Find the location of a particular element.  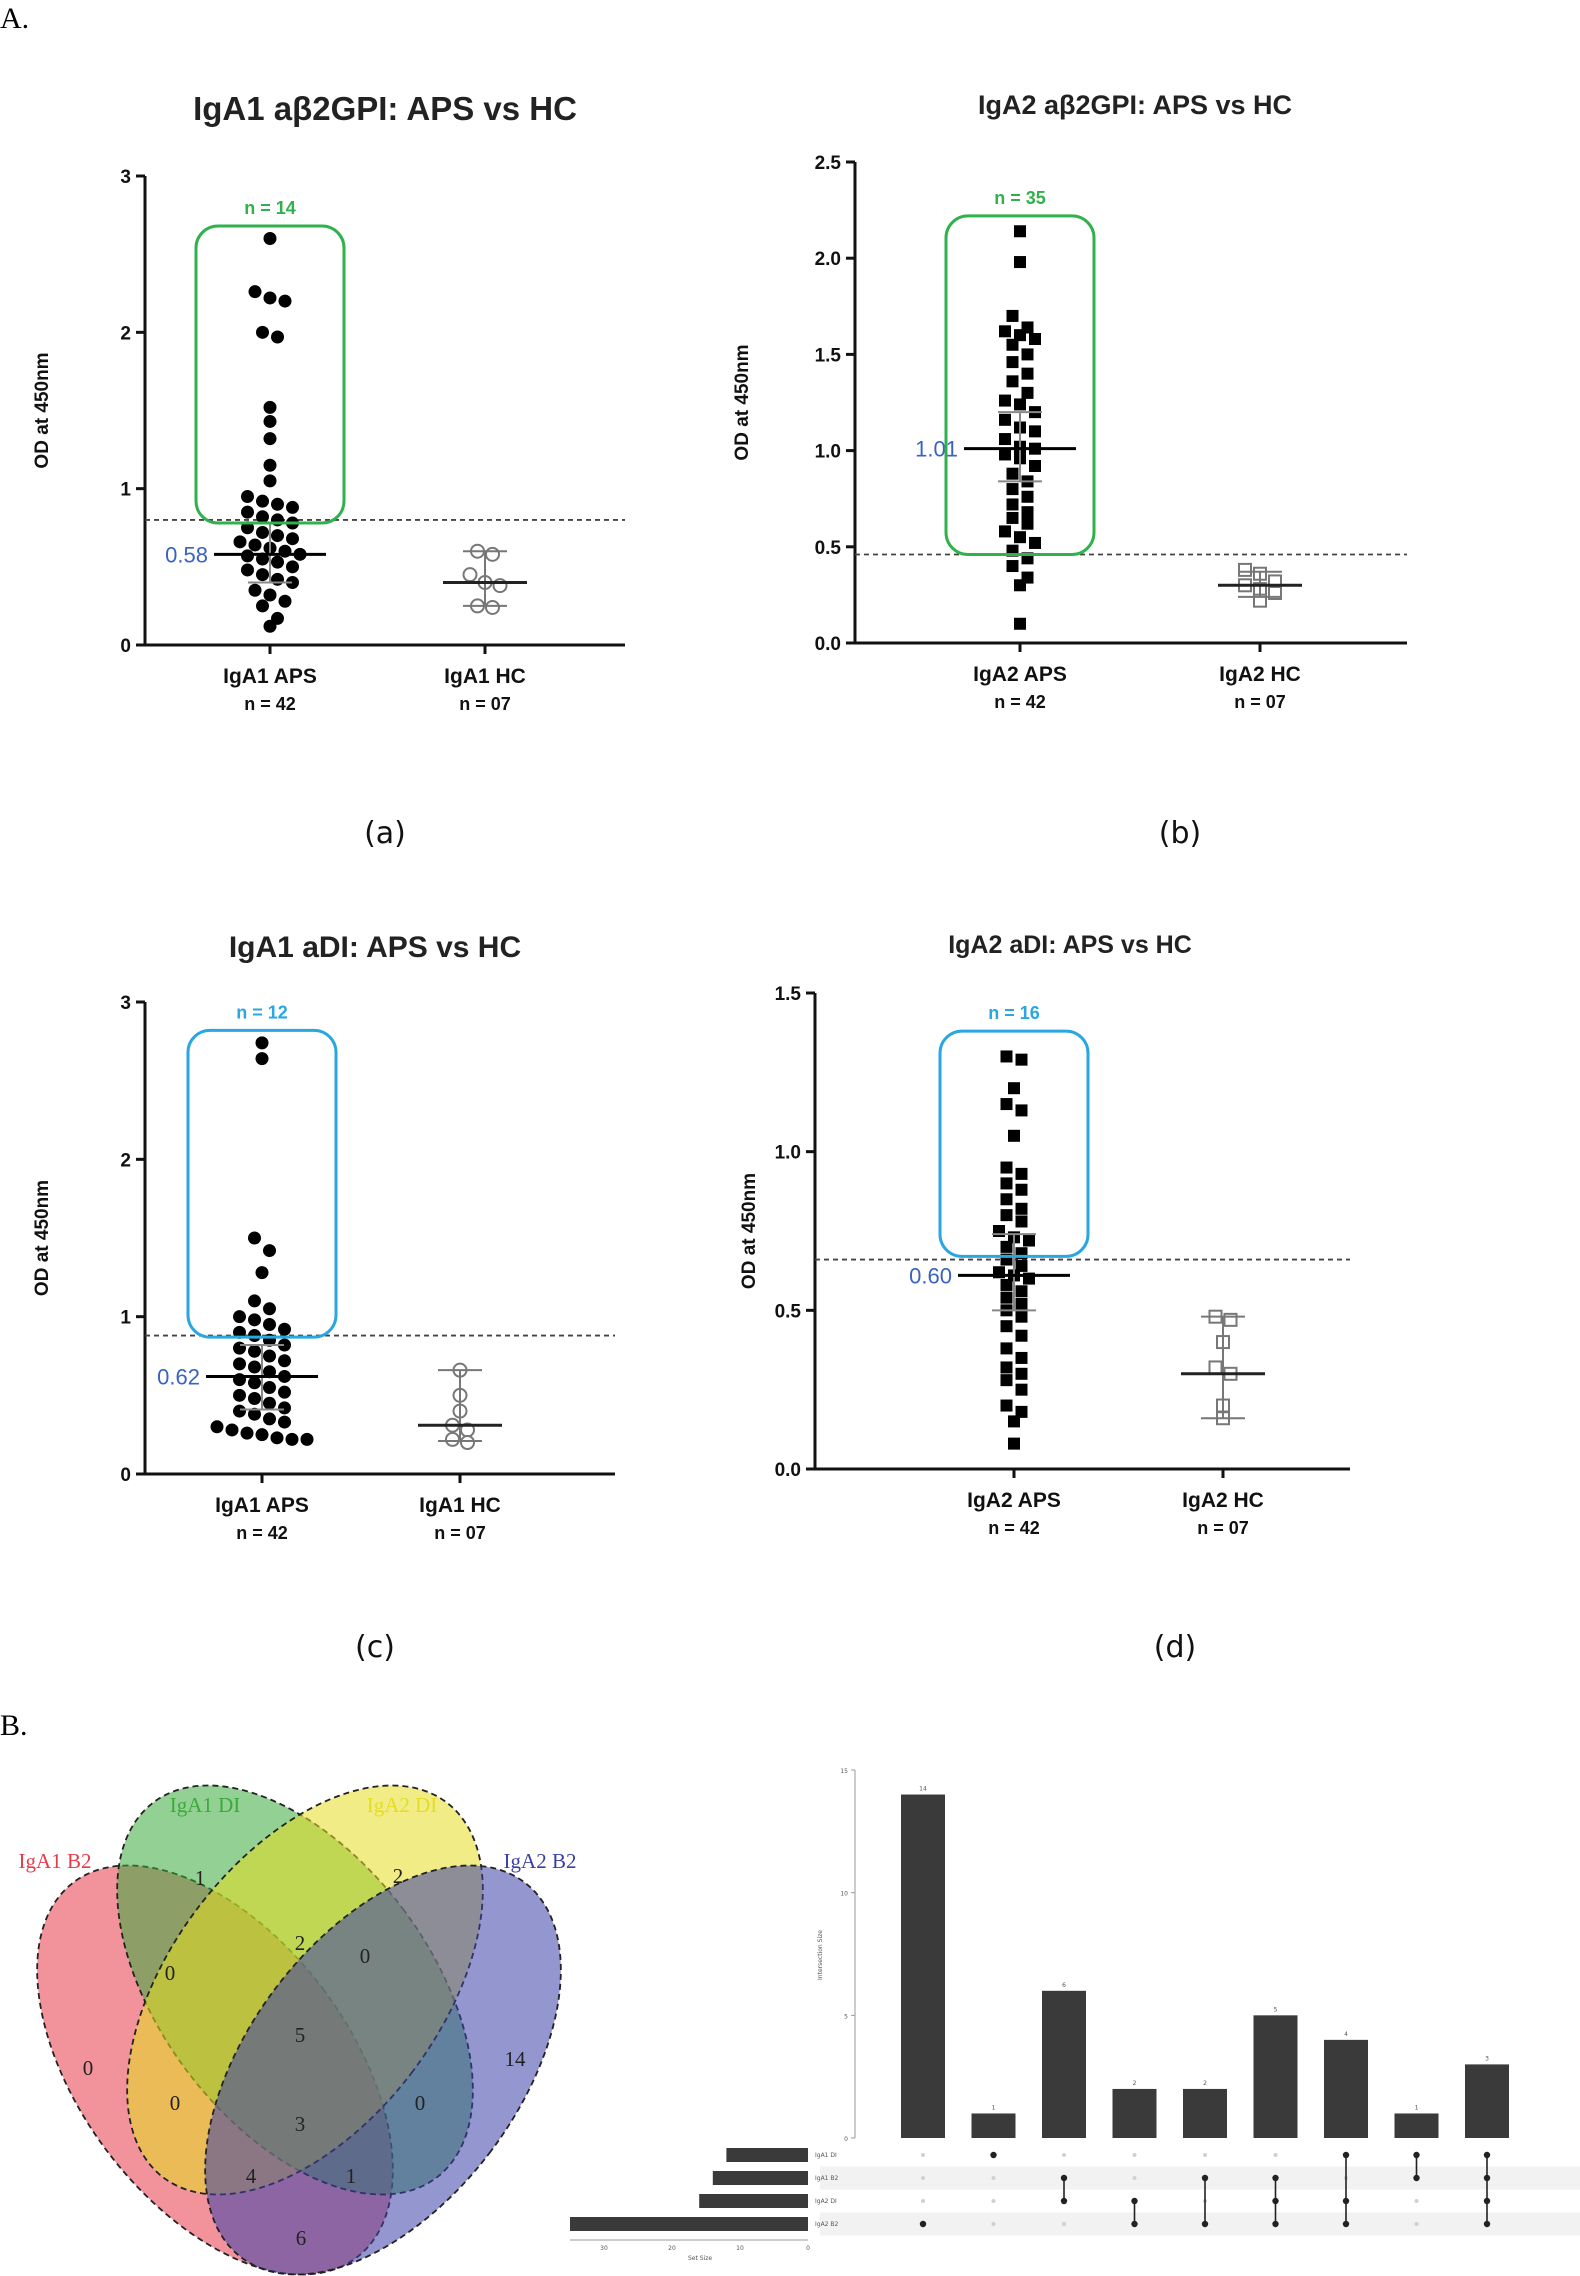

upset-bar-label: 3 is located at coordinates (1487, 2058).